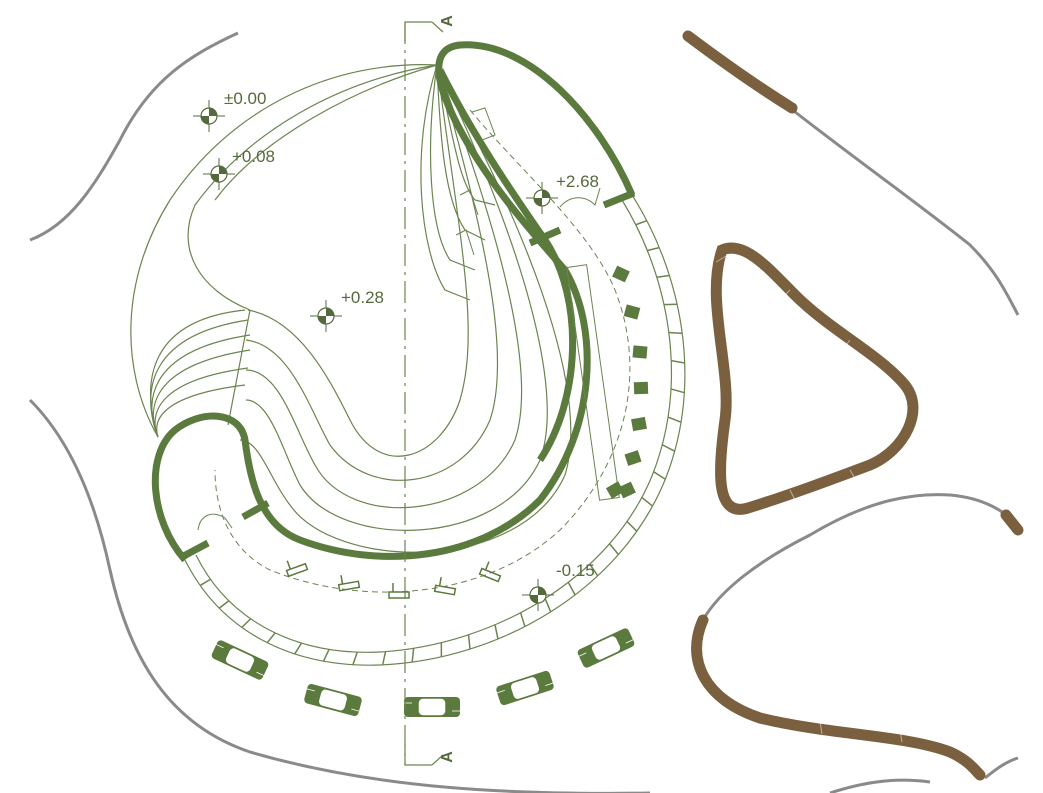 The image size is (1043, 793). What do you see at coordinates (619, 199) in the screenshot?
I see `wall-stub-top` at bounding box center [619, 199].